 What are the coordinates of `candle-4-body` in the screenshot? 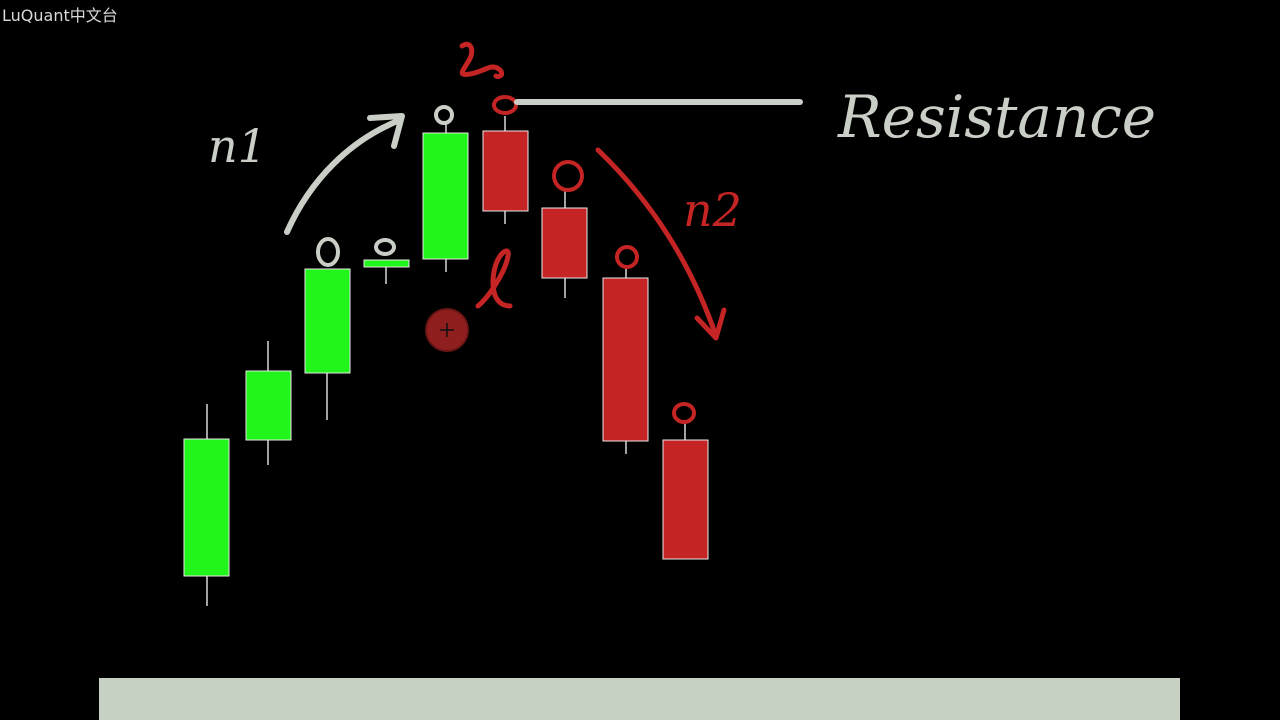 It's located at (386, 263).